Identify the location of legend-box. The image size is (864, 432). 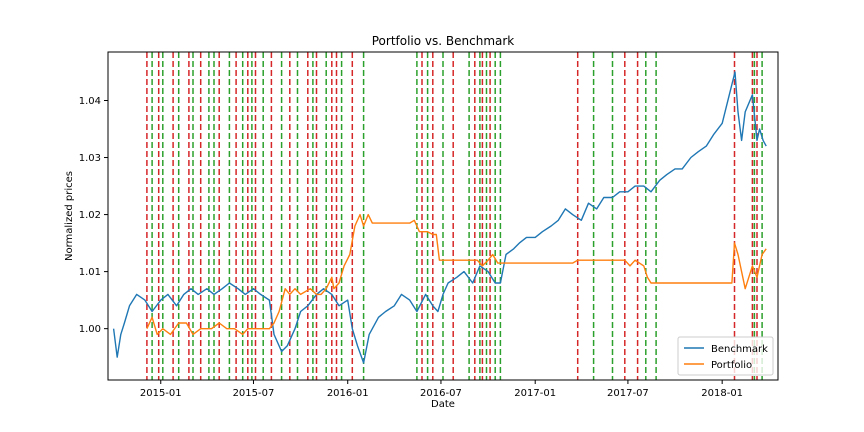
(725, 356).